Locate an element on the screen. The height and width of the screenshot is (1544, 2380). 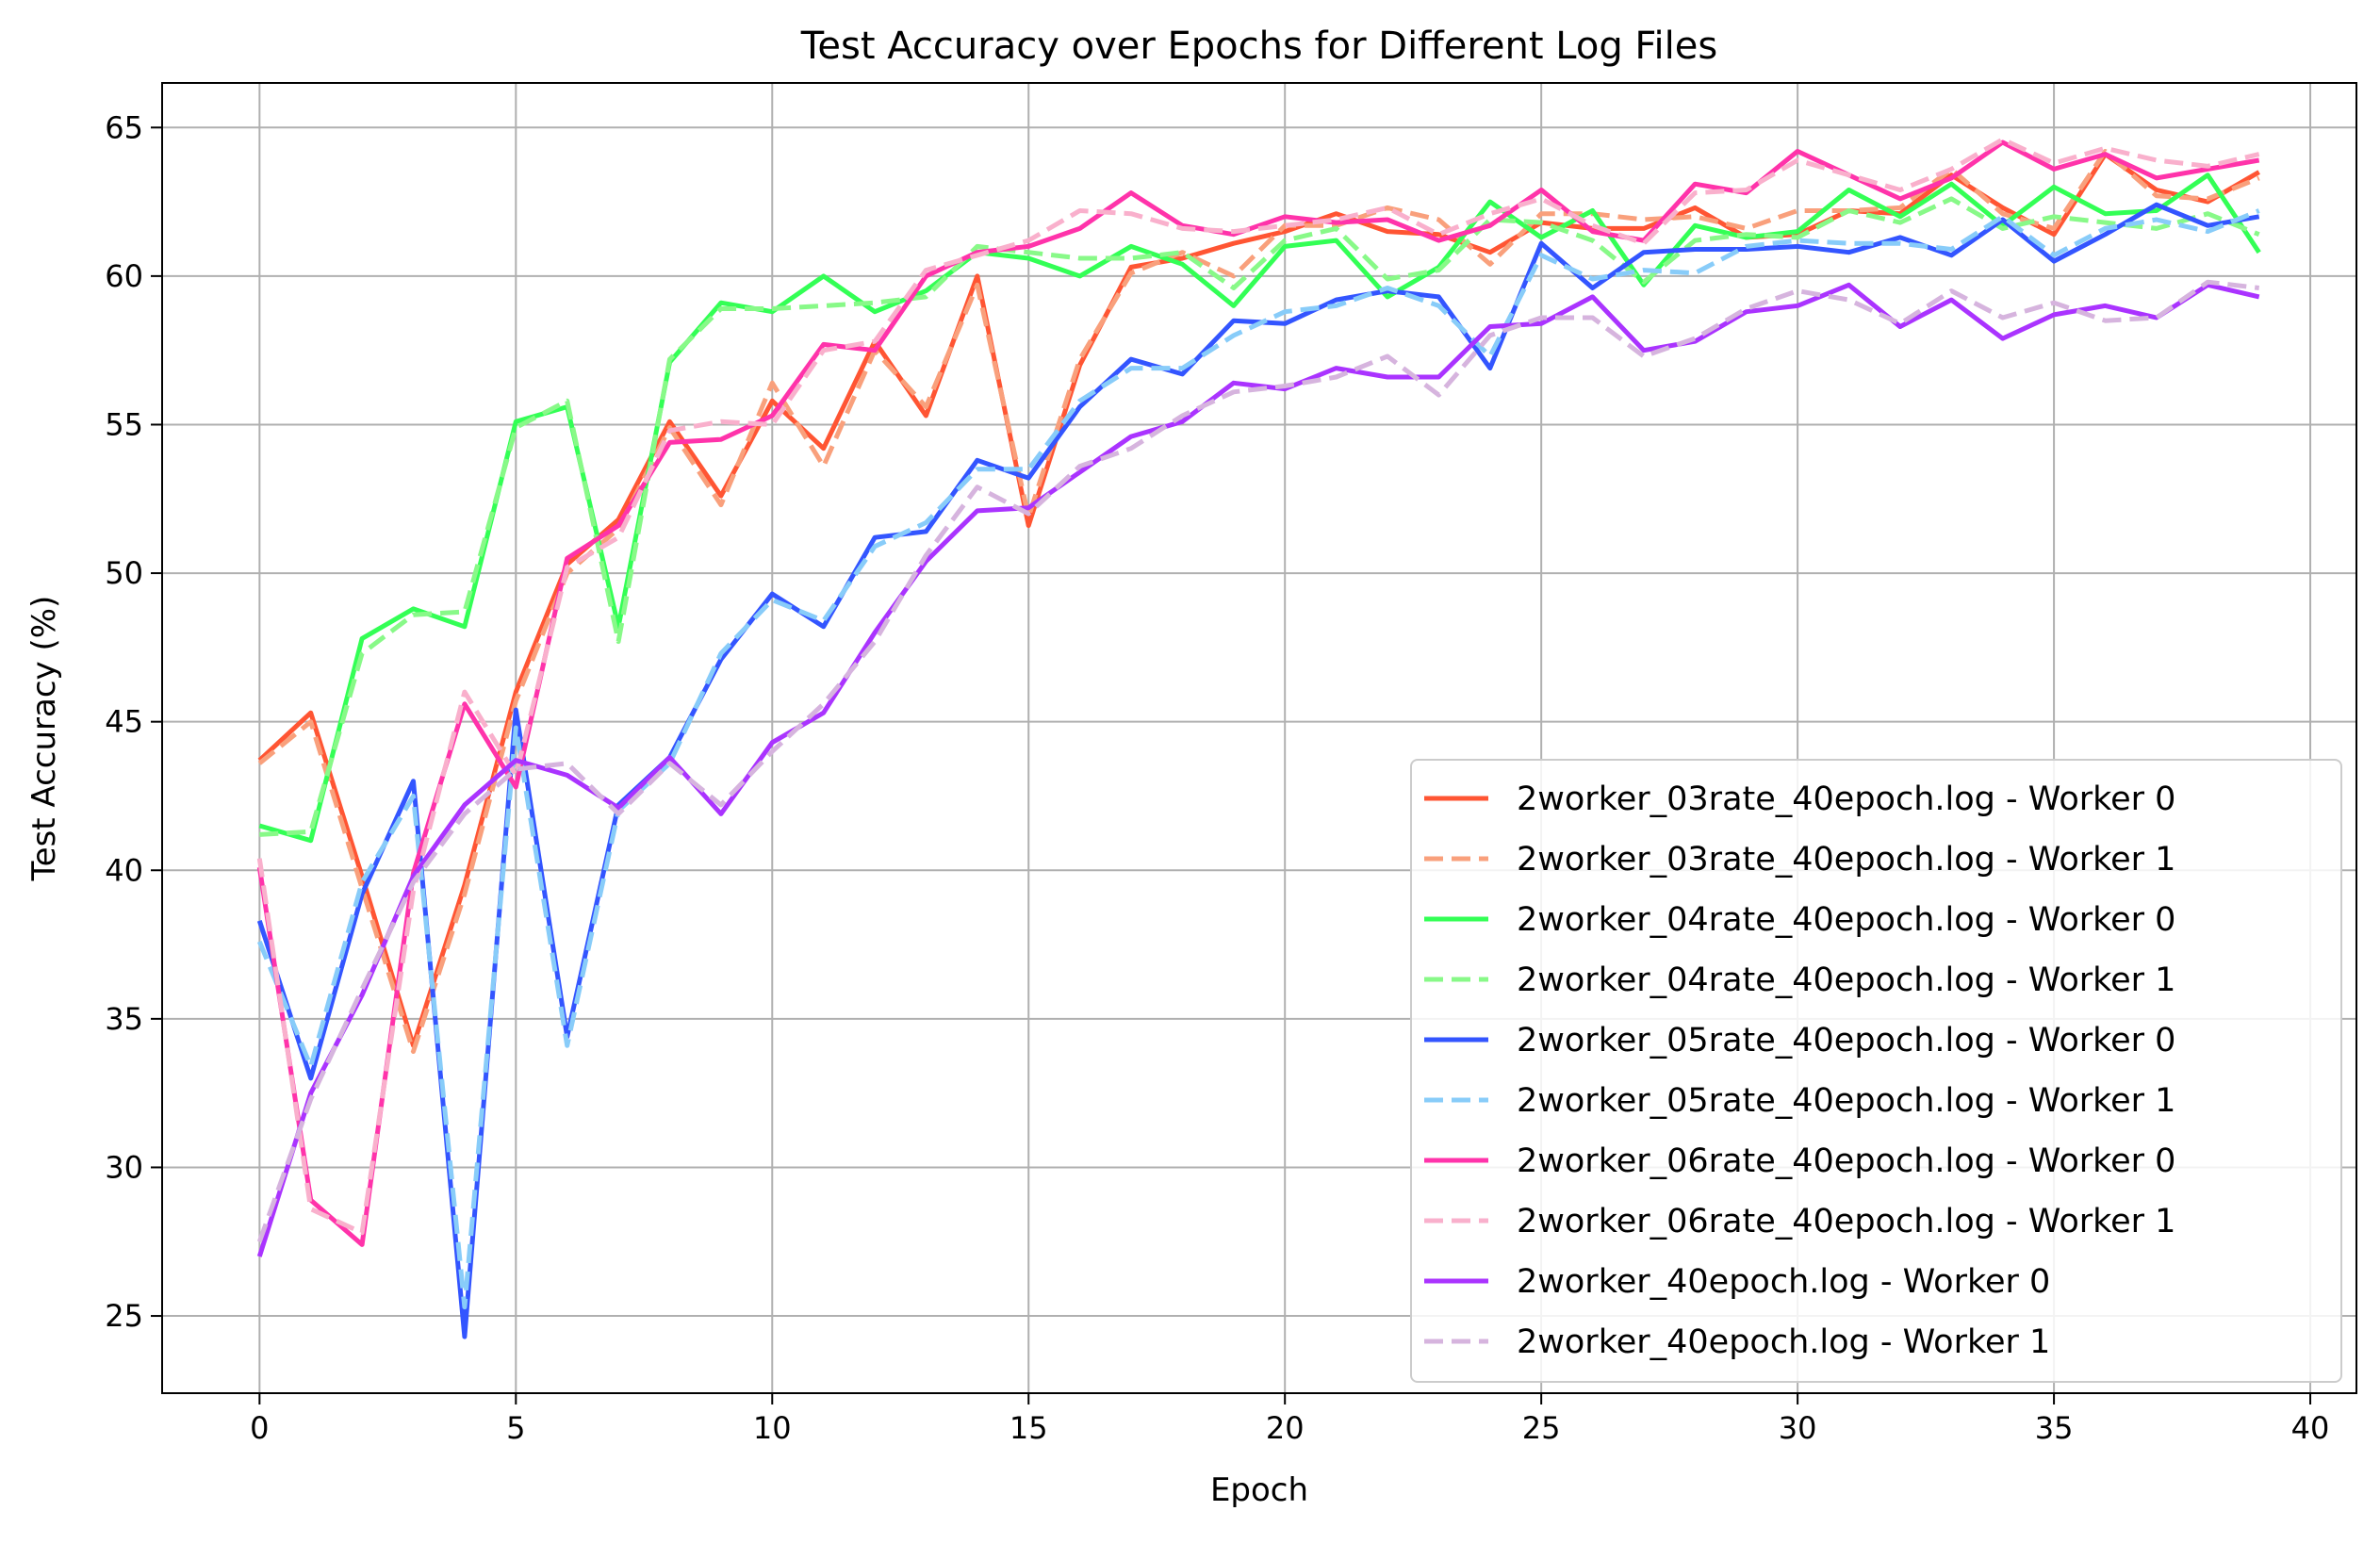
x-axis-title: Epoch is located at coordinates (1259, 1490).